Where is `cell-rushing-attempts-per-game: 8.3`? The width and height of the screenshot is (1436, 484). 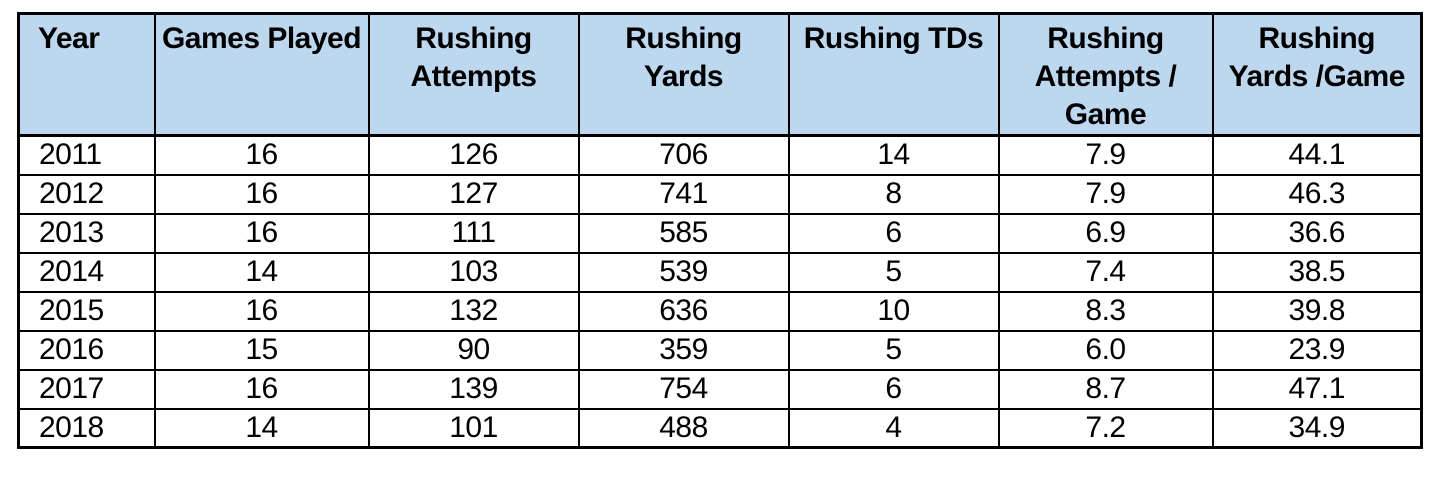 cell-rushing-attempts-per-game: 8.3 is located at coordinates (1105, 311).